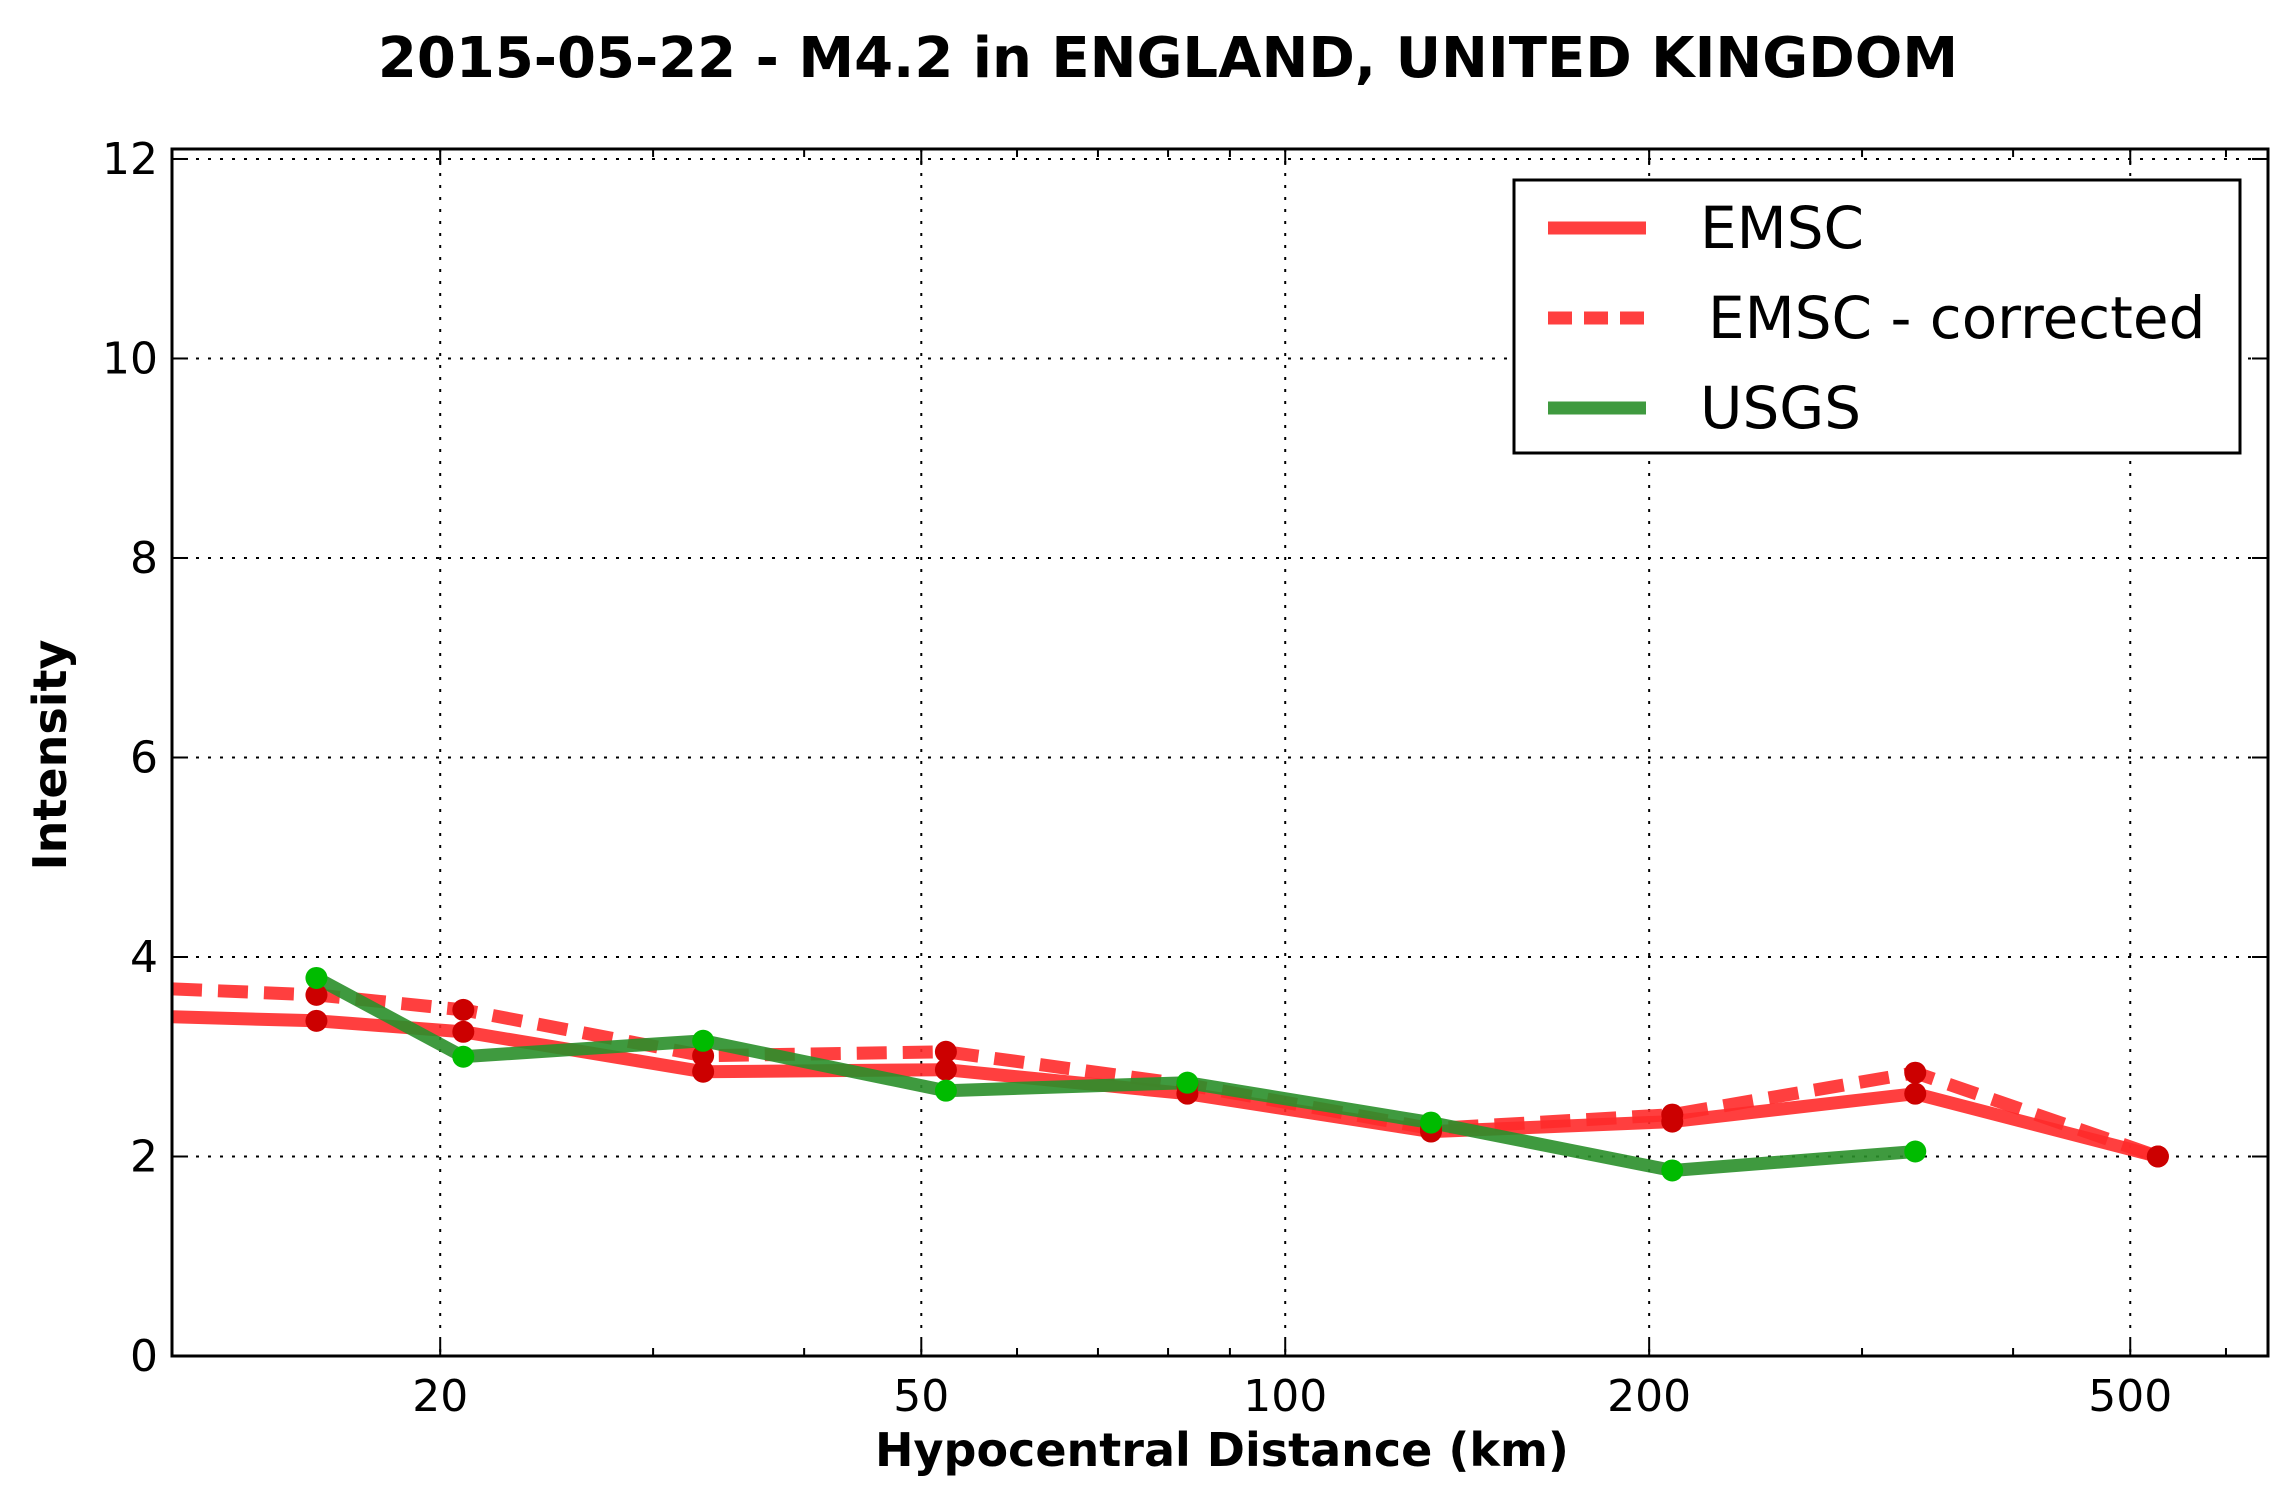 Image resolution: width=2292 pixels, height=1502 pixels. I want to click on y-tick-label: 6, so click(144, 757).